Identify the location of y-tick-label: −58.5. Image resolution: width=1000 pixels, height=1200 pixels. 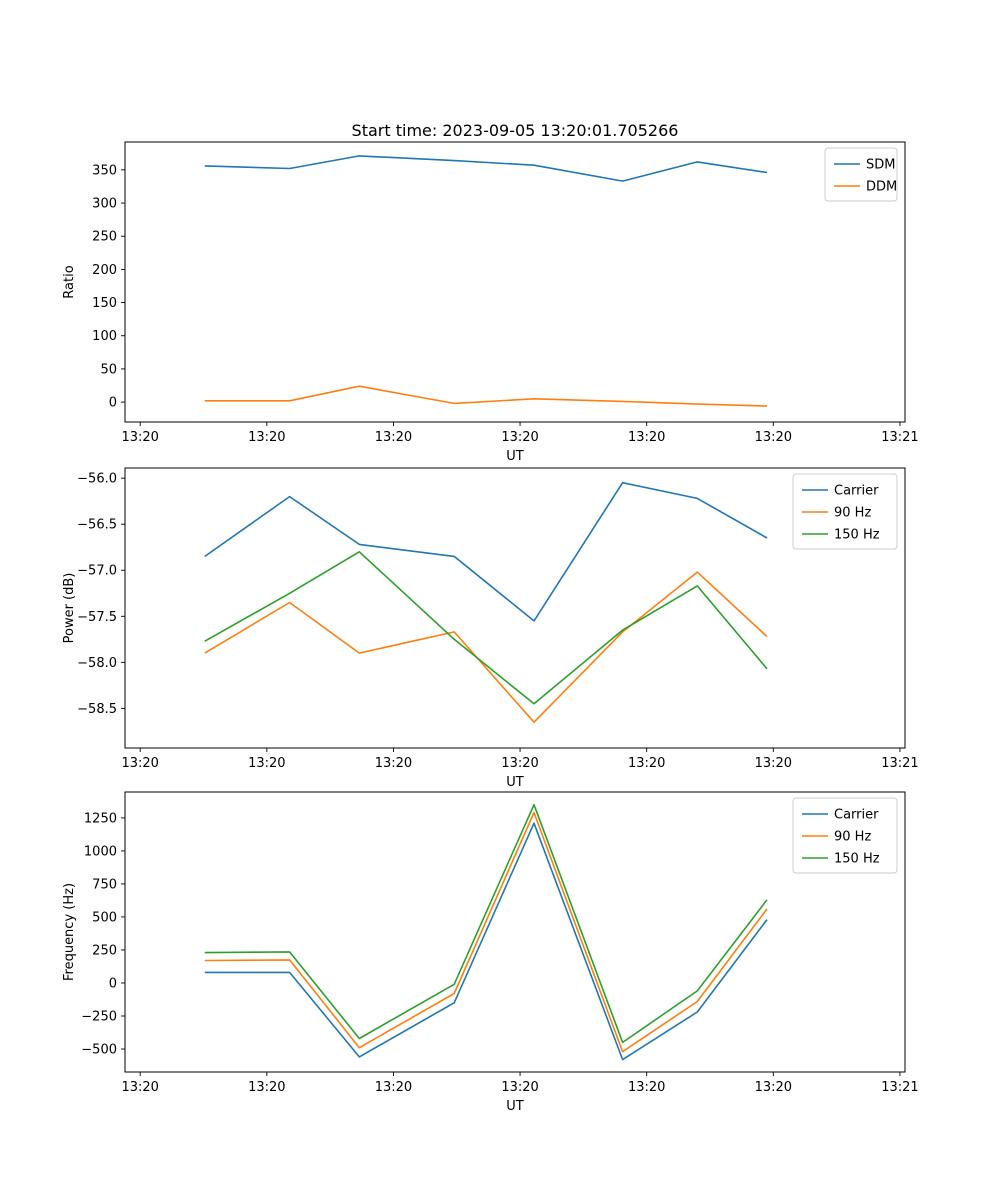
(97, 709).